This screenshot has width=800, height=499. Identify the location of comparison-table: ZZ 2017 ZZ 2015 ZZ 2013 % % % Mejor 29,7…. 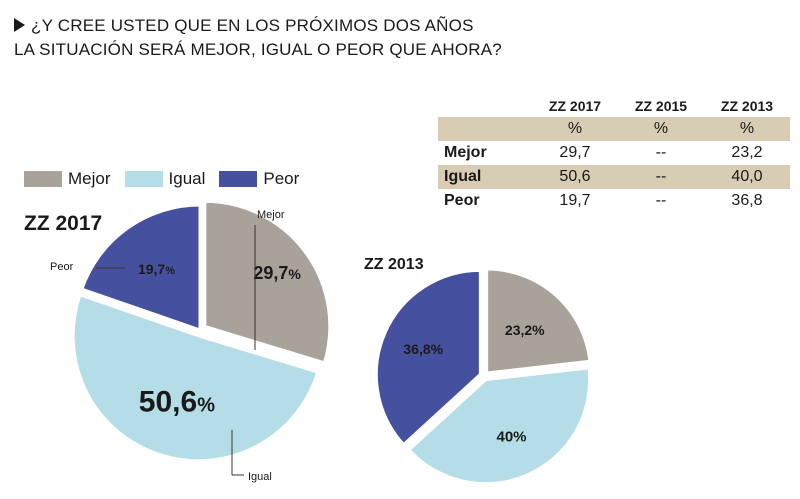
(614, 154).